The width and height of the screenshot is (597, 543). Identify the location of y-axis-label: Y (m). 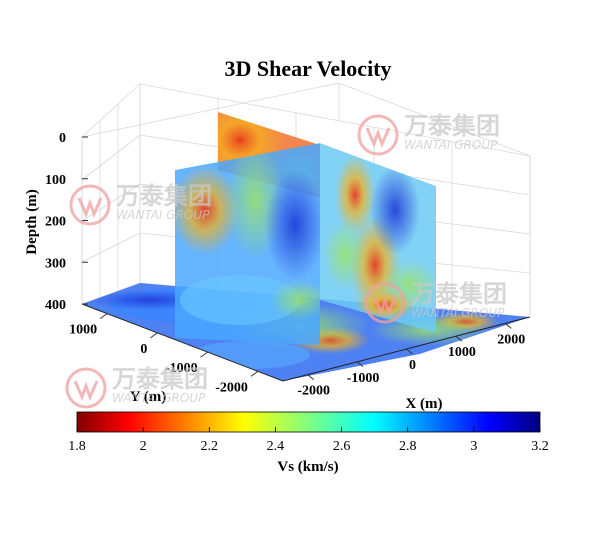
(148, 397).